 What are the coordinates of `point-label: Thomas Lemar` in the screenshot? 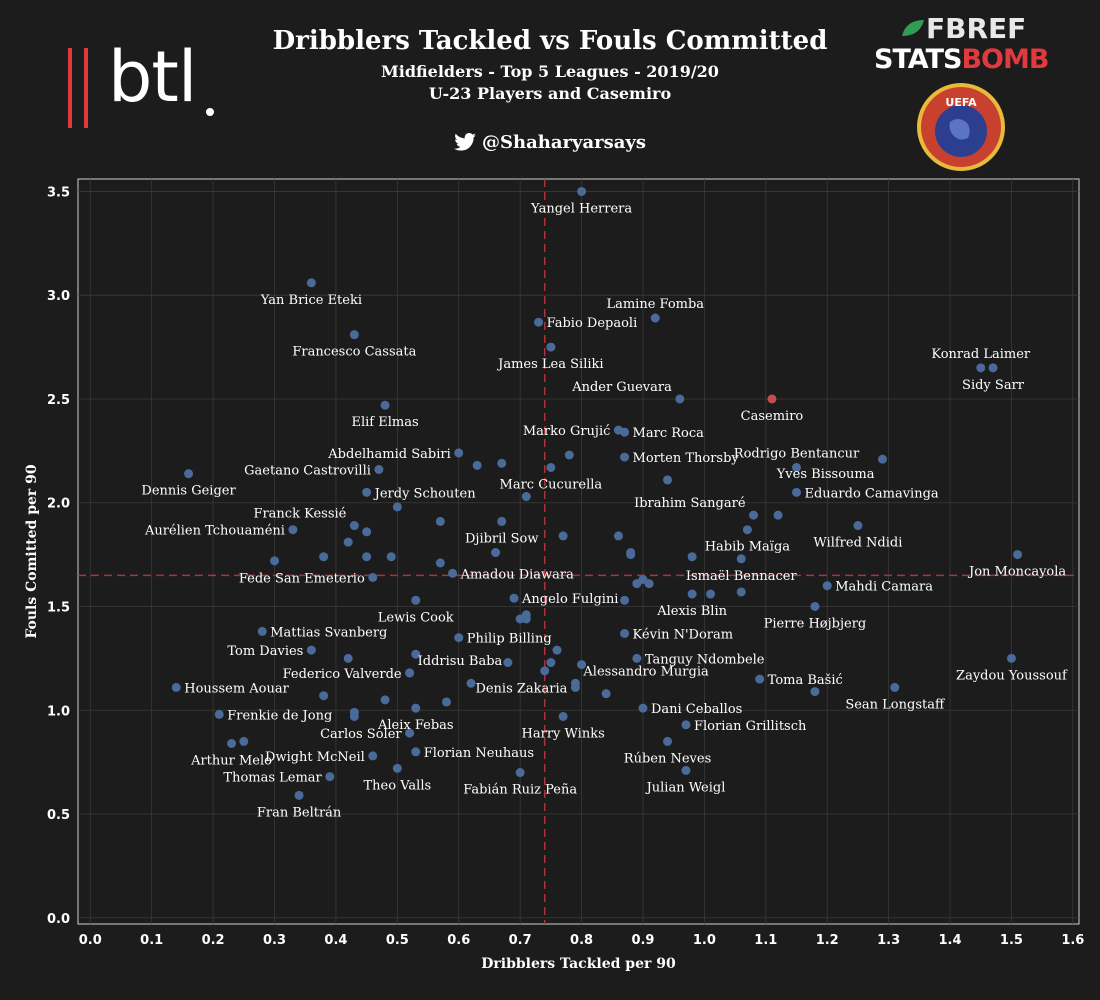 It's located at (272, 778).